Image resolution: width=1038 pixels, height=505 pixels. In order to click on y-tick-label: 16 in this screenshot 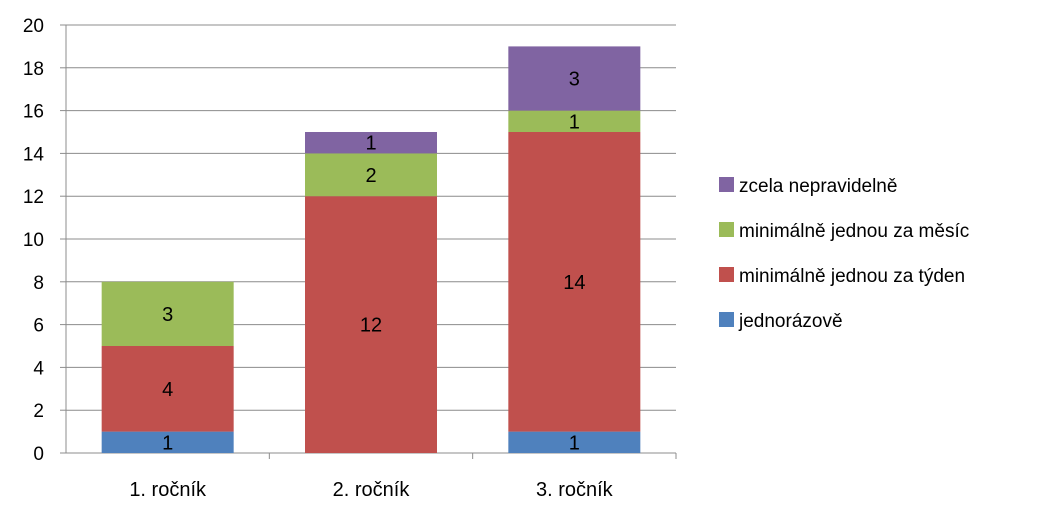, I will do `click(33, 112)`.